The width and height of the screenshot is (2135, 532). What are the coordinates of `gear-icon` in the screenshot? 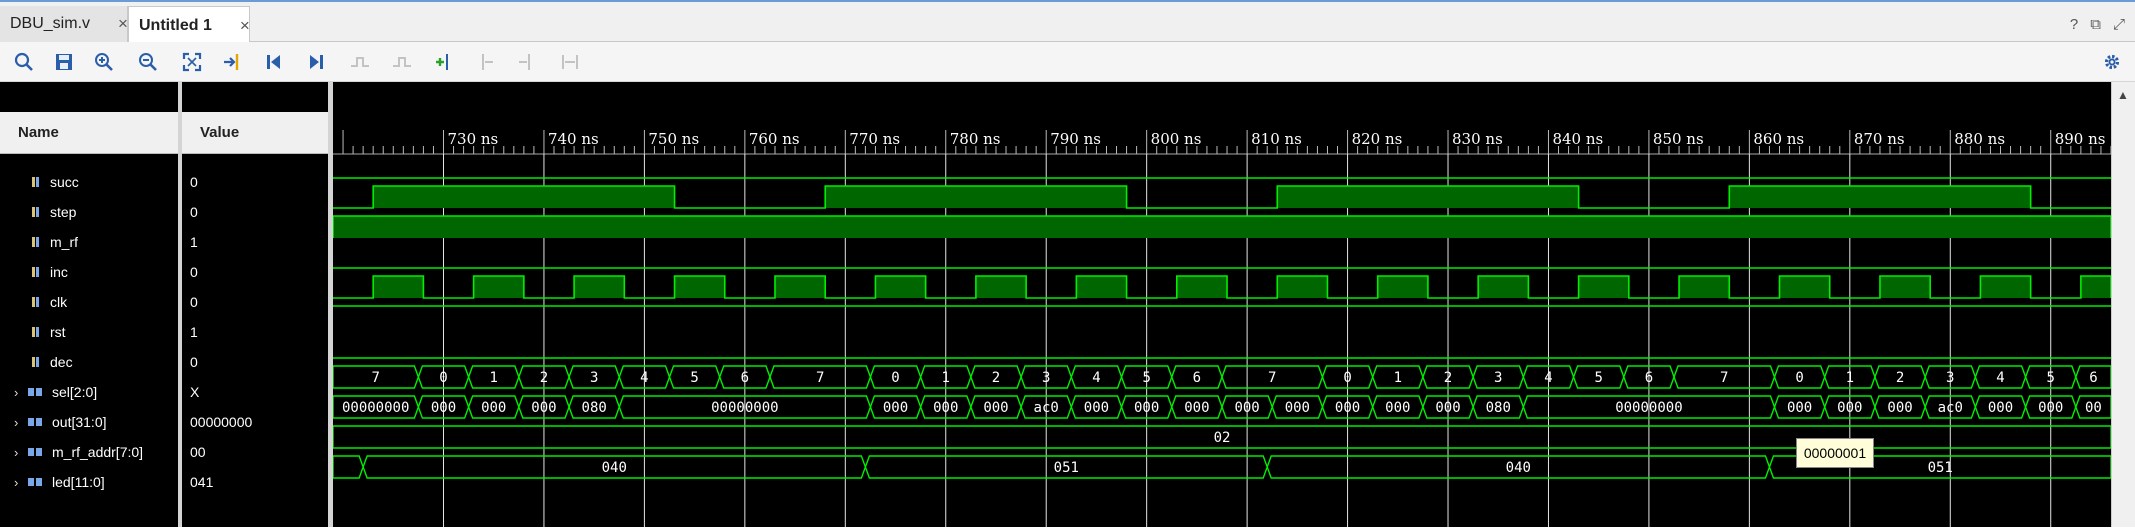 It's located at (2112, 62).